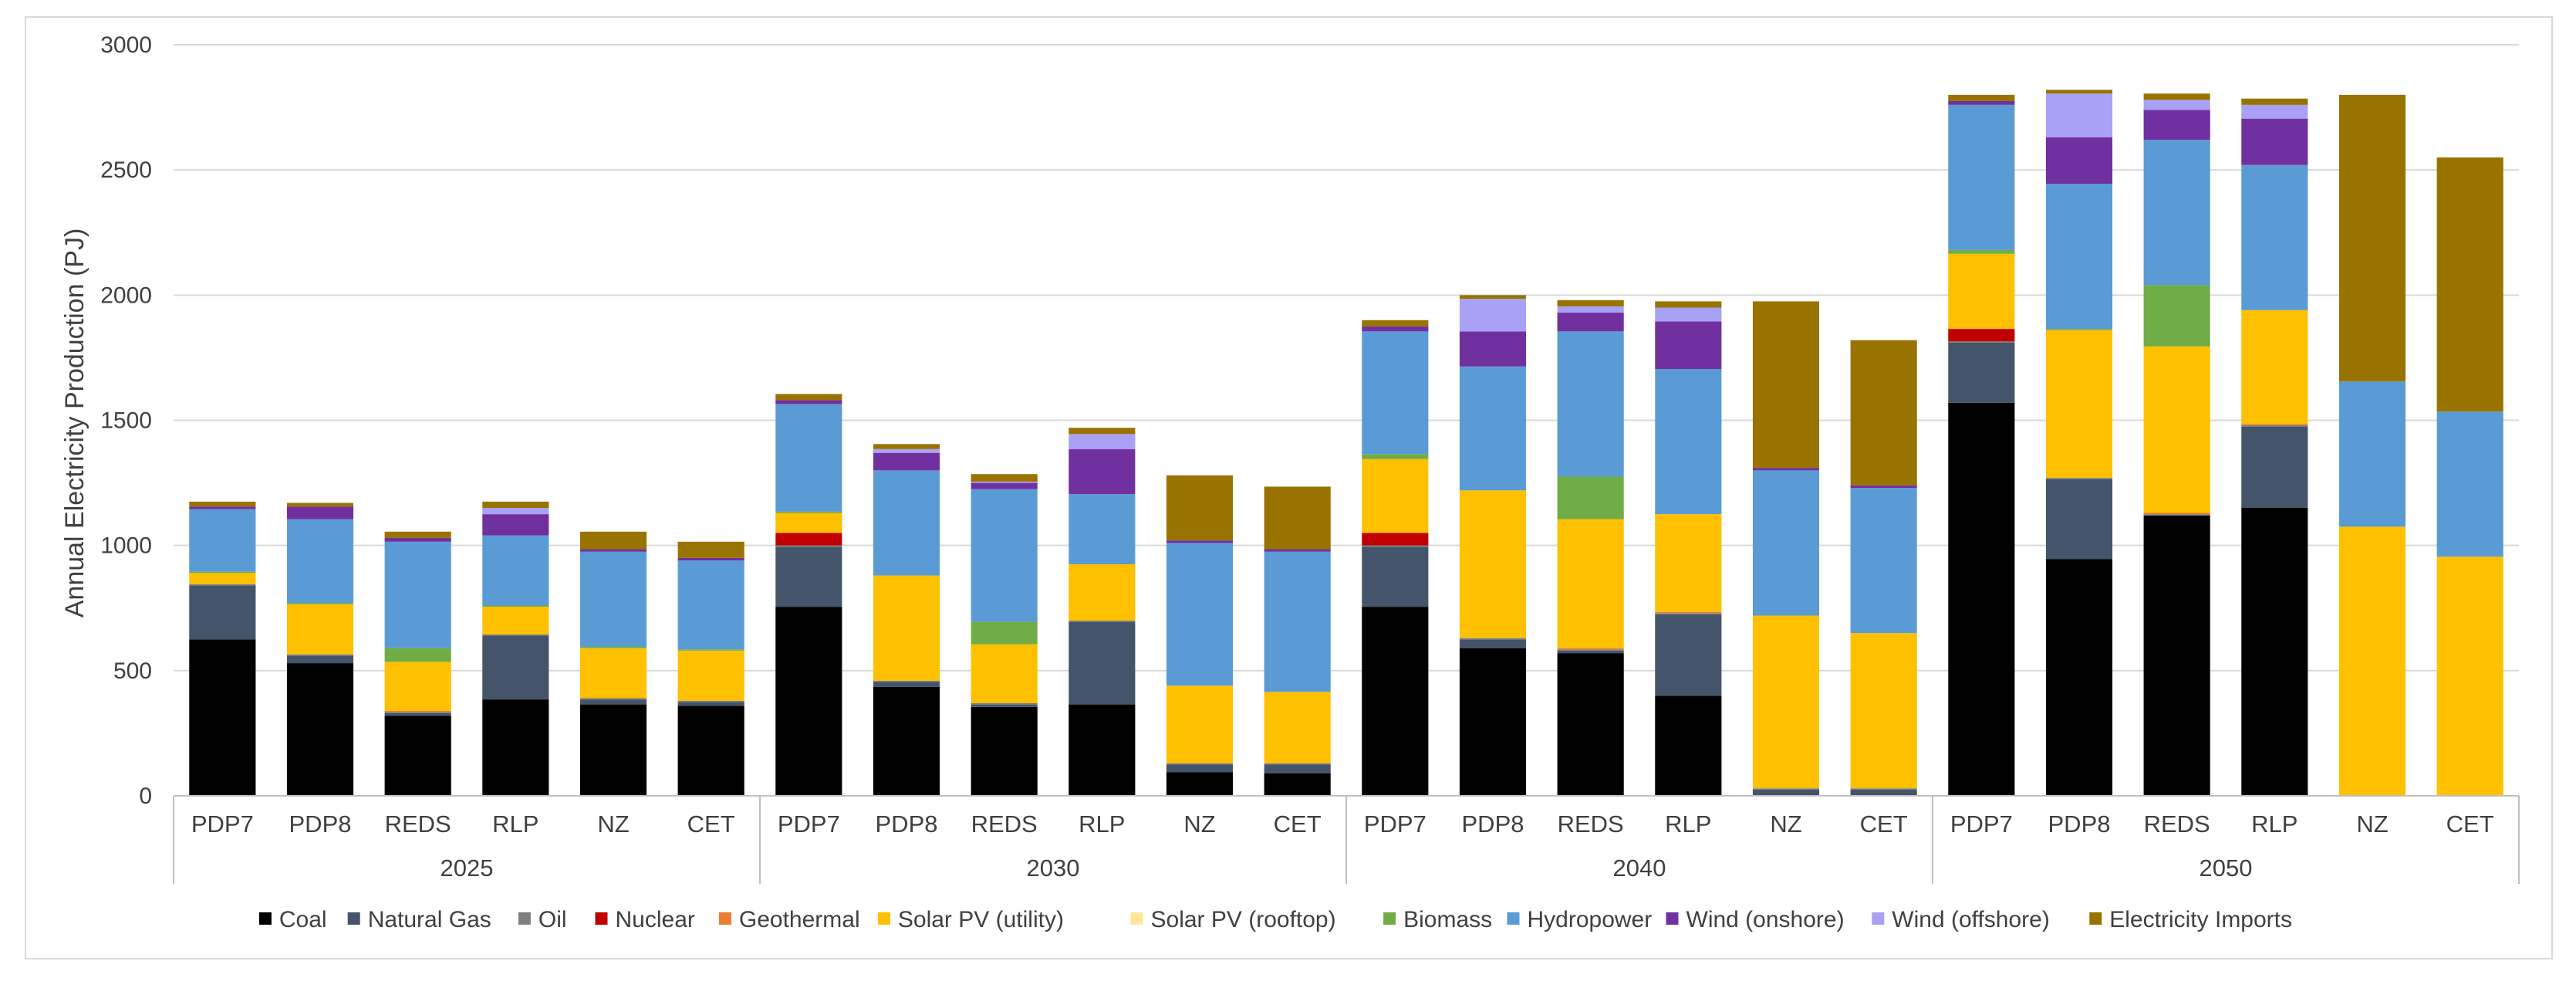 This screenshot has height=988, width=2576. What do you see at coordinates (1639, 867) in the screenshot?
I see `x-group-label: 2040` at bounding box center [1639, 867].